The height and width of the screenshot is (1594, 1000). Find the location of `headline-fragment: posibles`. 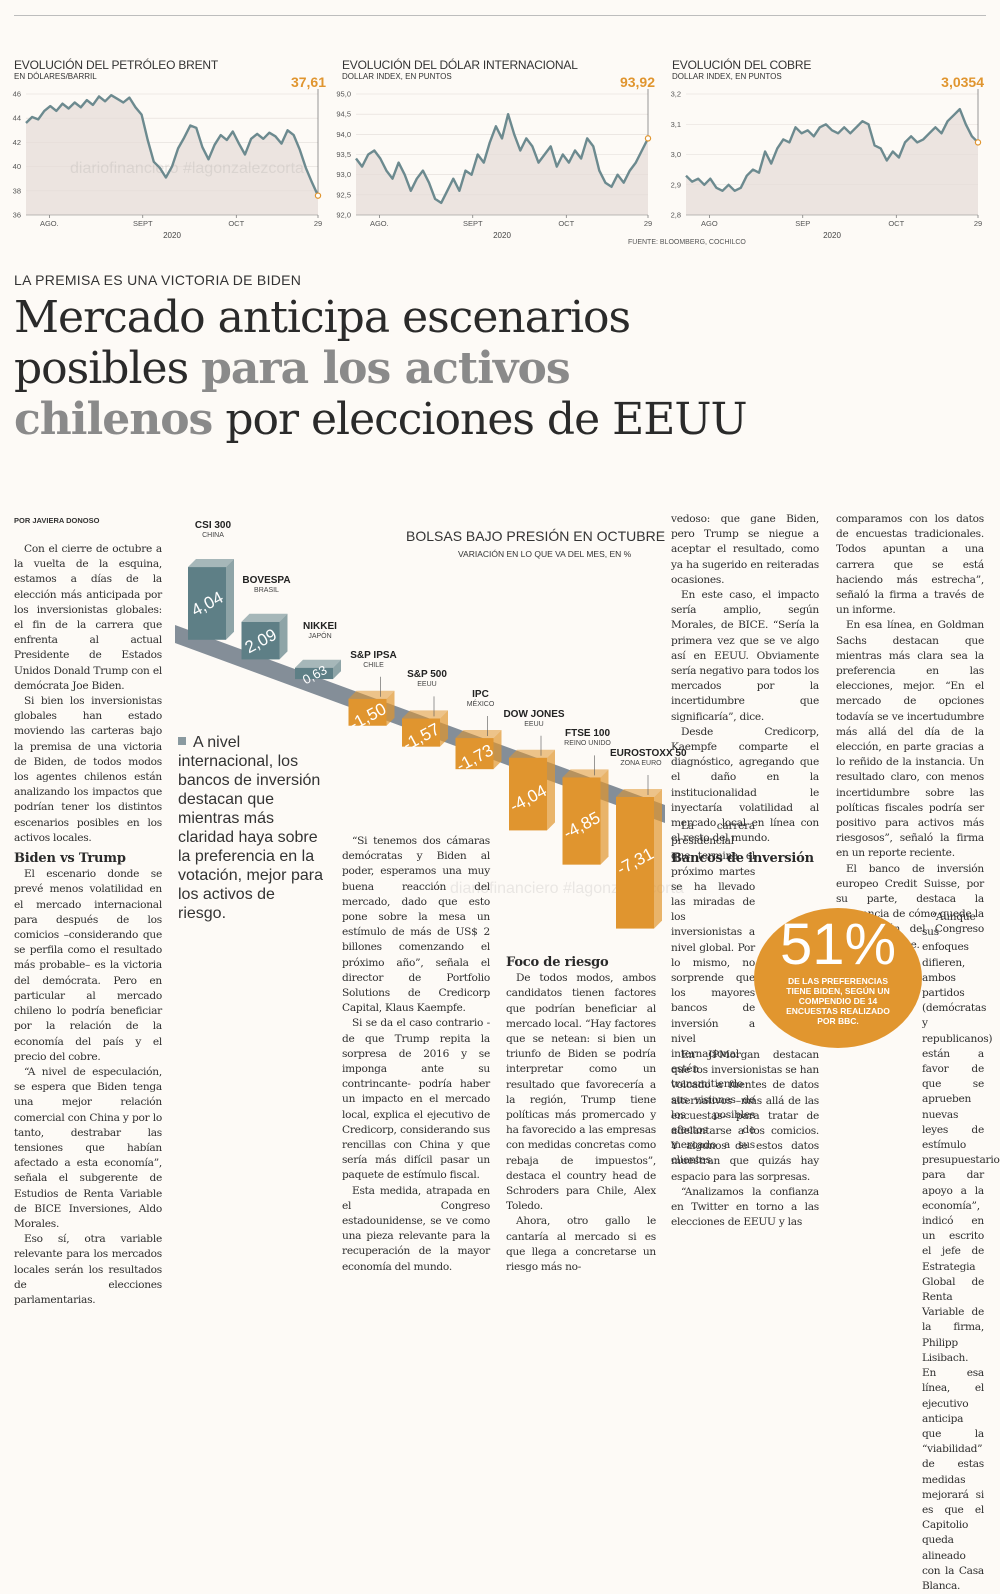

headline-fragment: posibles is located at coordinates (108, 368).